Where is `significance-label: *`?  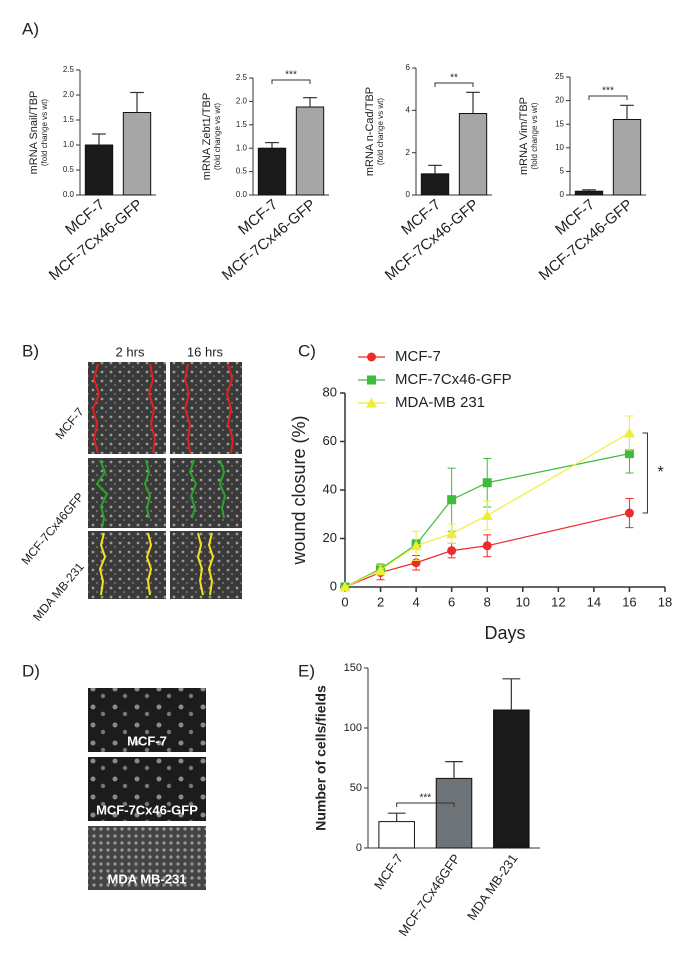 significance-label: * is located at coordinates (660, 472).